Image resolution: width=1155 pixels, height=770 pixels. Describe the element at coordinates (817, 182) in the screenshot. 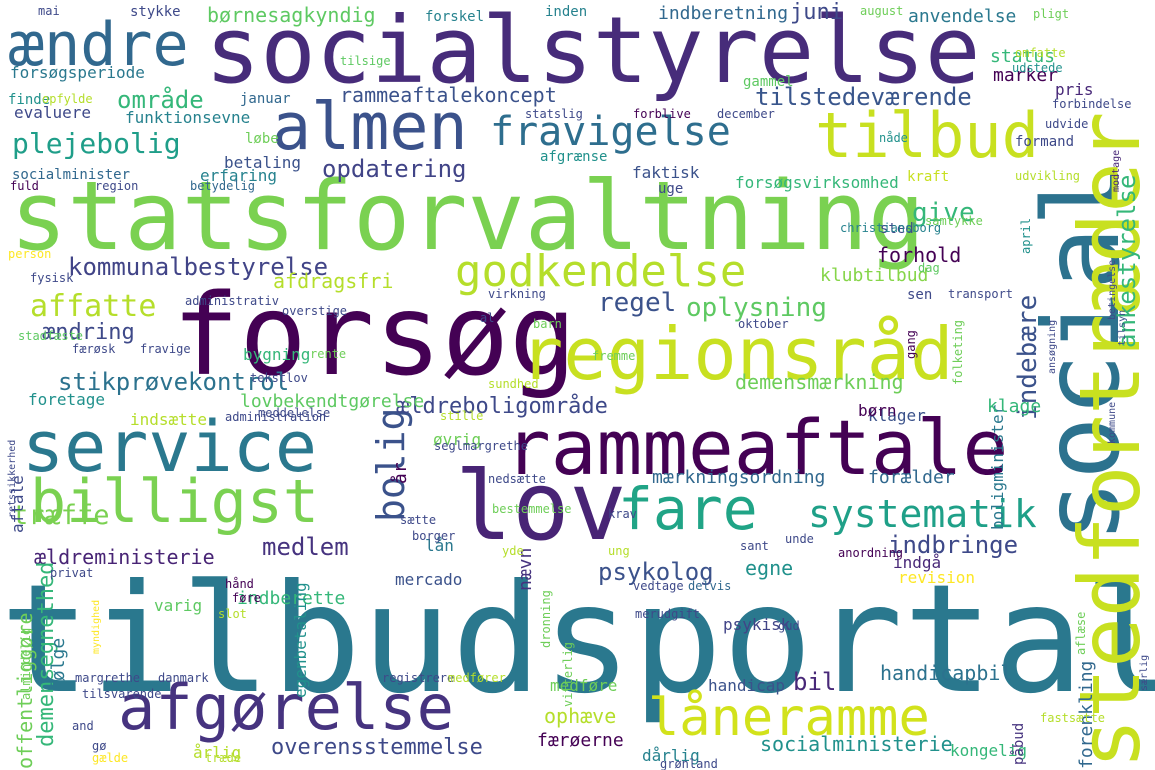

I see `word-forsøgsvirksomhed: forsøgsvirksomhed` at that location.